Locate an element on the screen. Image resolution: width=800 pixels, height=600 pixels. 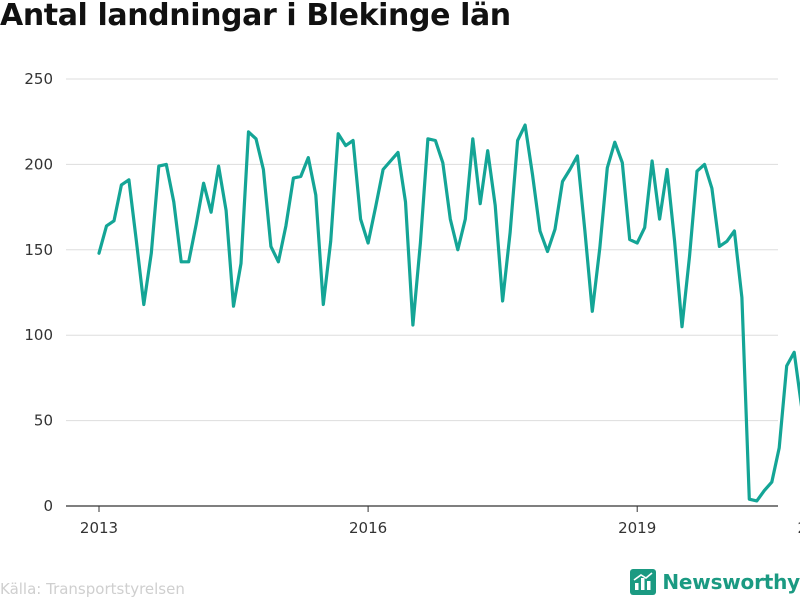
x-axis: 2013 2016 2019 2021 is located at coordinates (433, 521).